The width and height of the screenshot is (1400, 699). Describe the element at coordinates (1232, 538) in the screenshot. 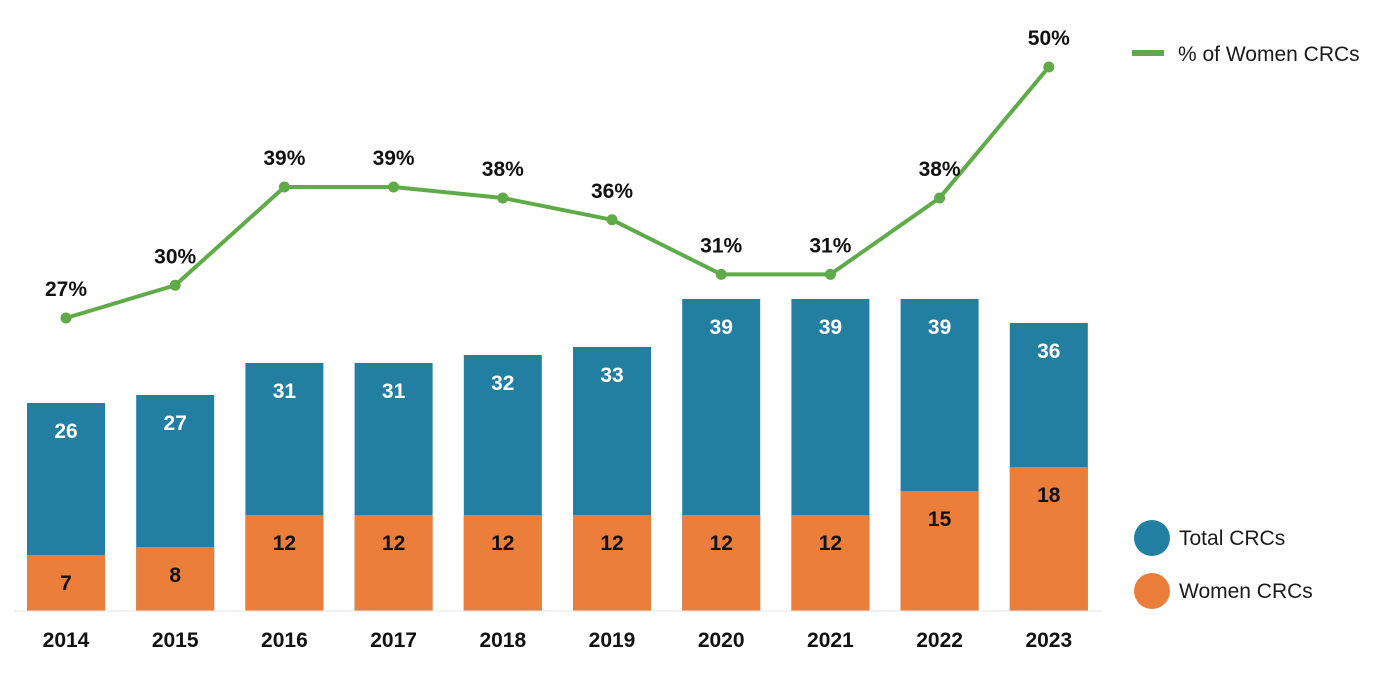

I see `legend-total-label: Total CRCs` at that location.